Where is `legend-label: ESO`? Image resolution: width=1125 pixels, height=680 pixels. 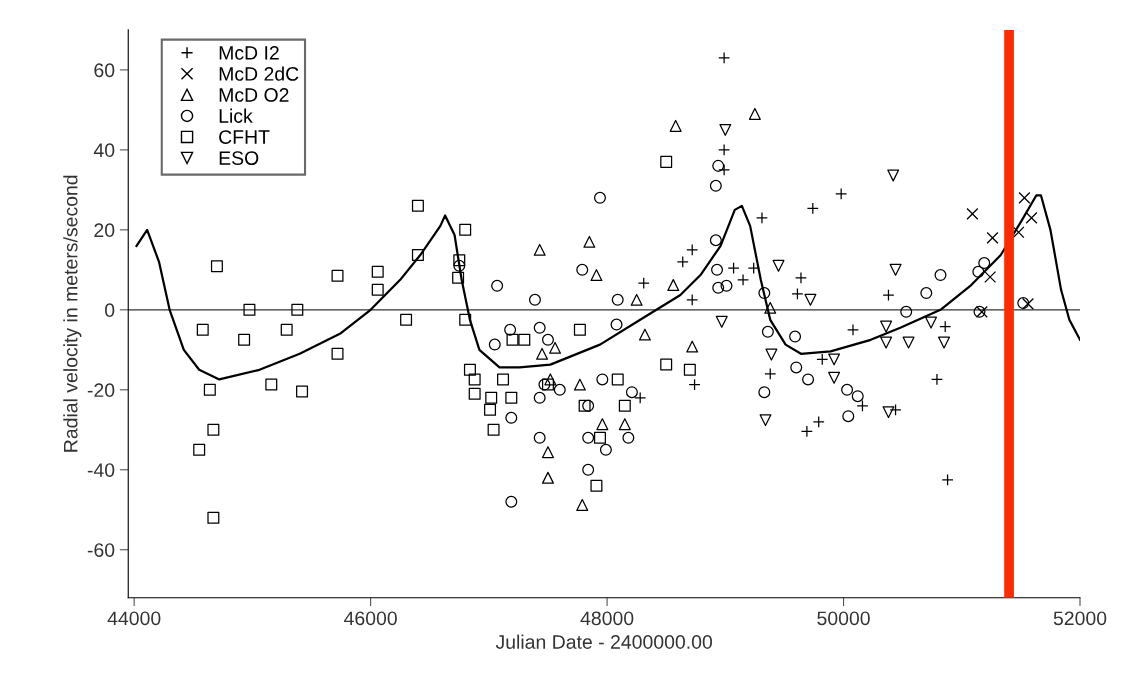 legend-label: ESO is located at coordinates (239, 158).